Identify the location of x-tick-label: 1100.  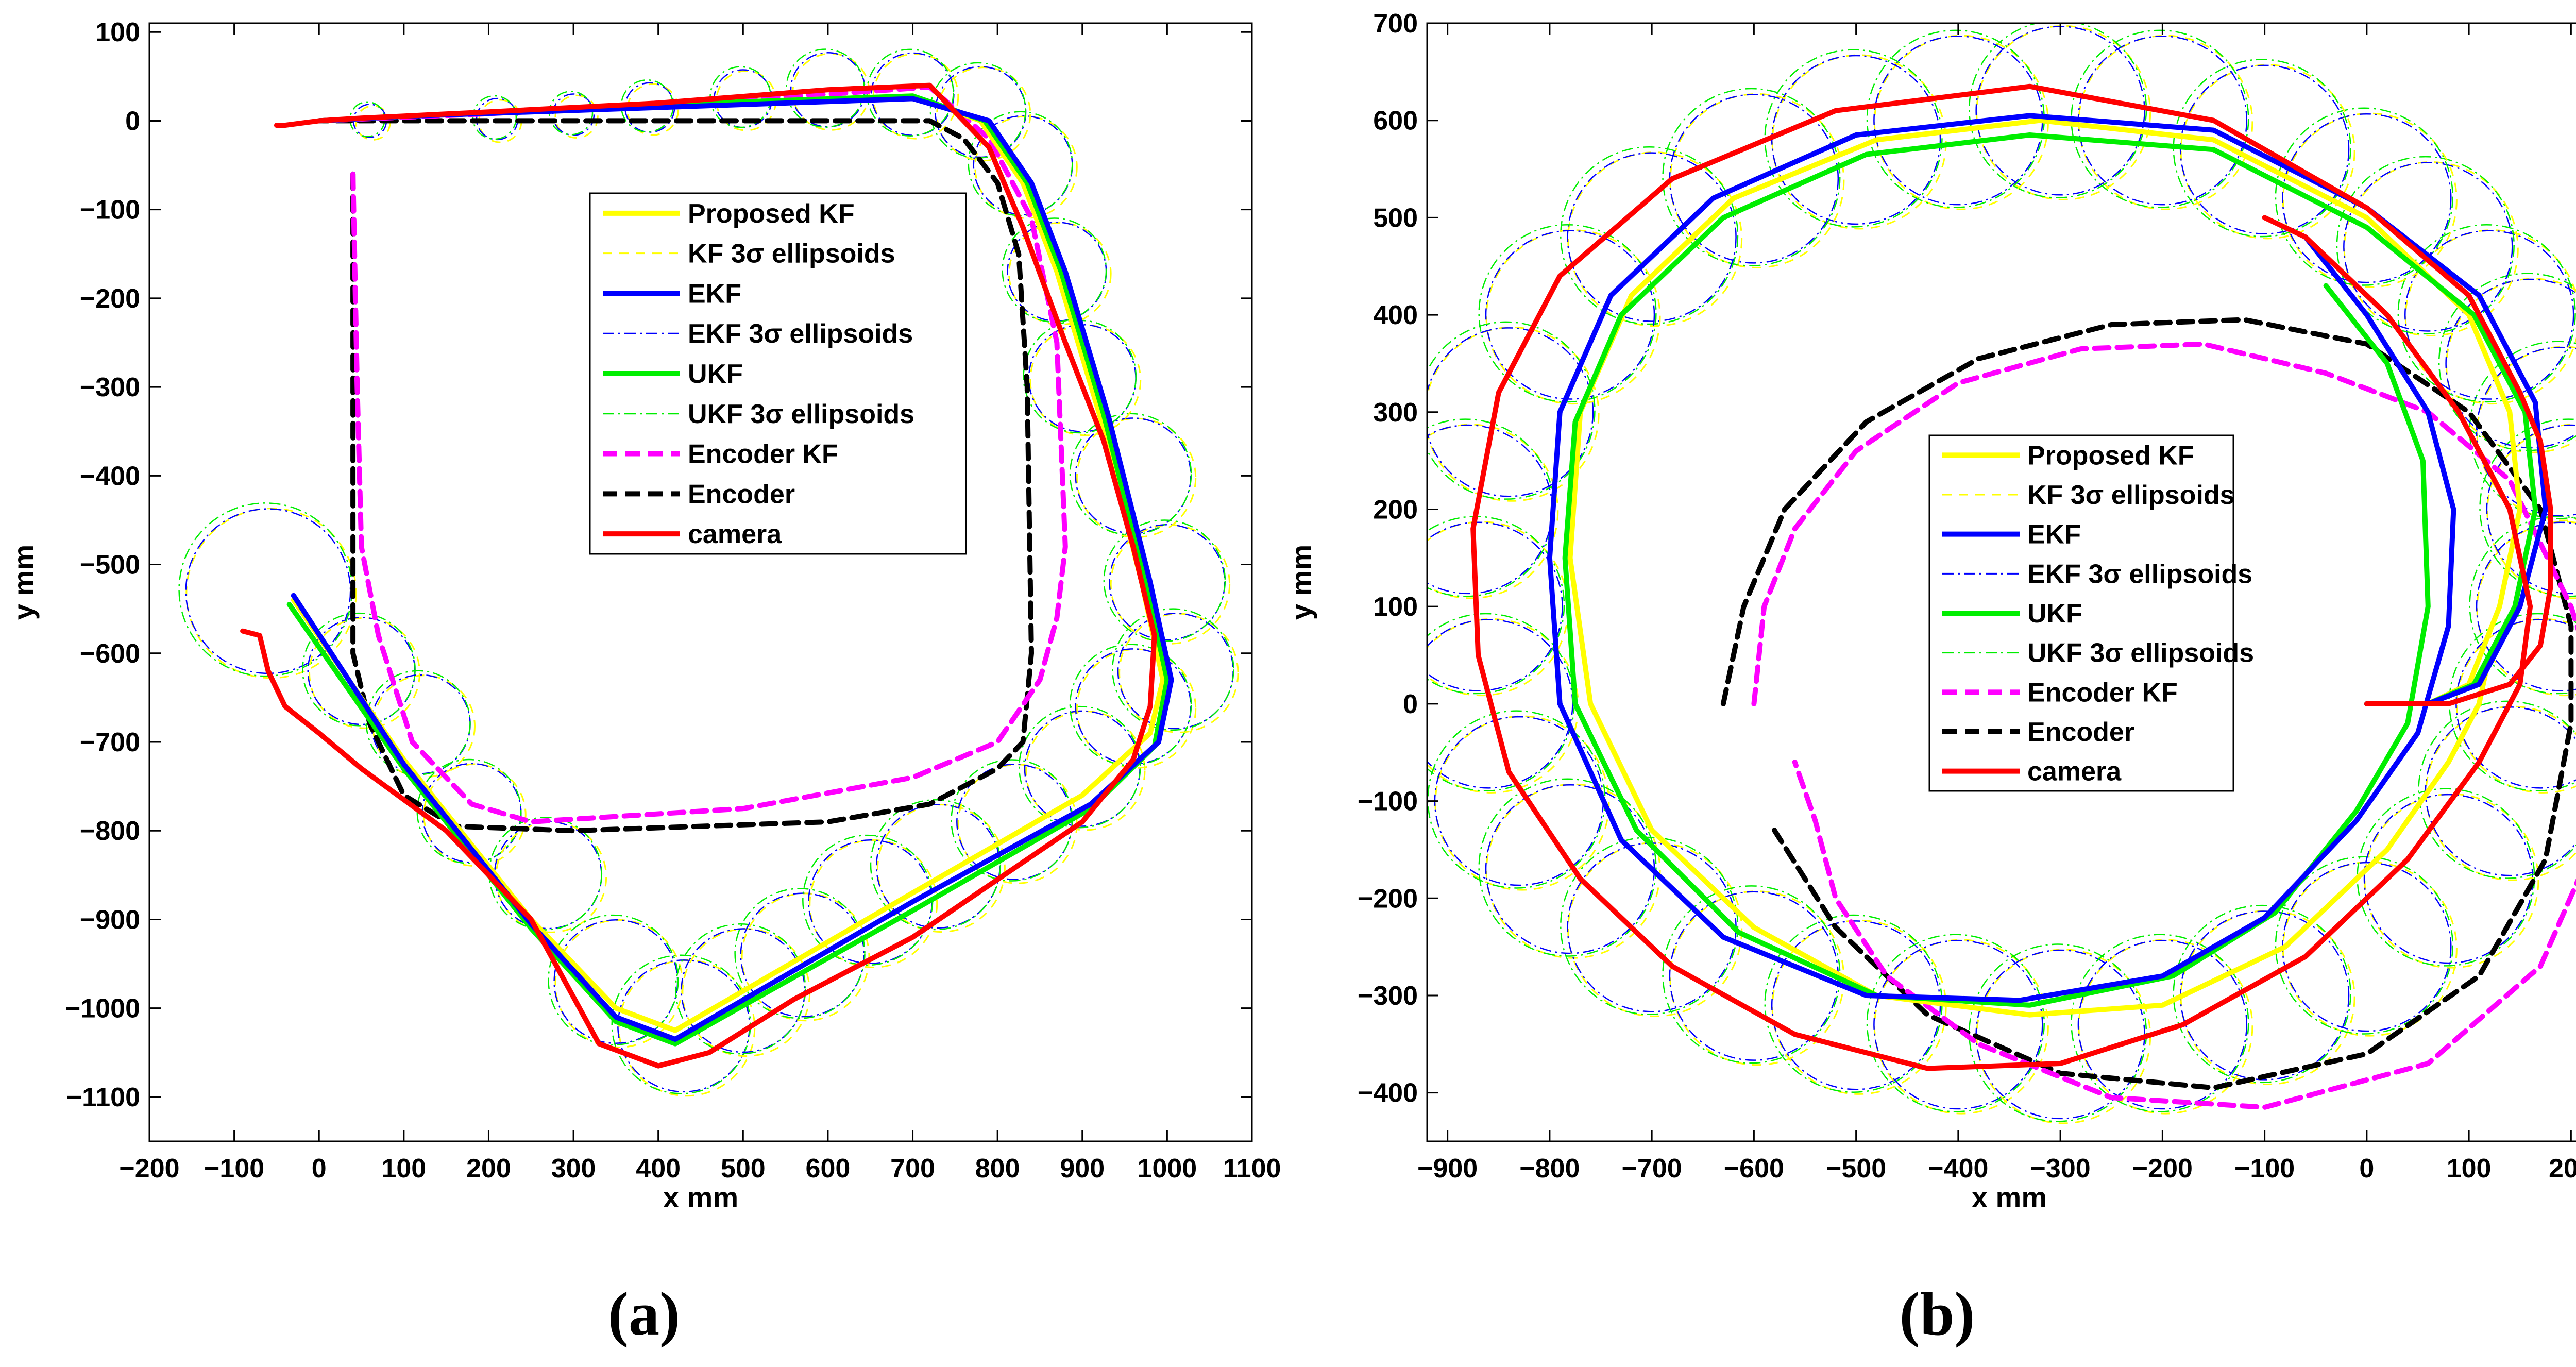
(1252, 1169).